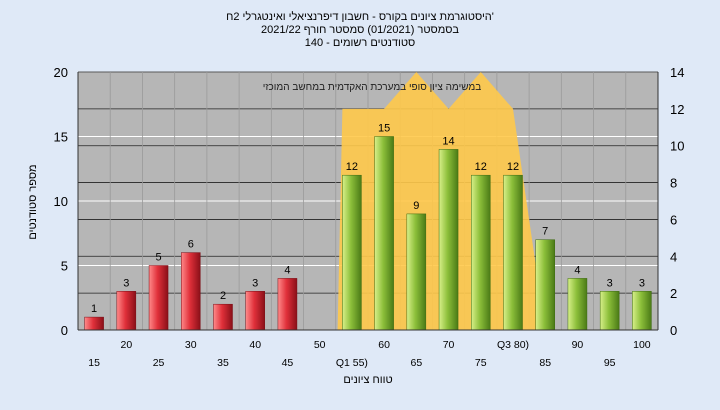 The width and height of the screenshot is (720, 410). What do you see at coordinates (610, 283) in the screenshot?
I see `data-label-16: 3` at bounding box center [610, 283].